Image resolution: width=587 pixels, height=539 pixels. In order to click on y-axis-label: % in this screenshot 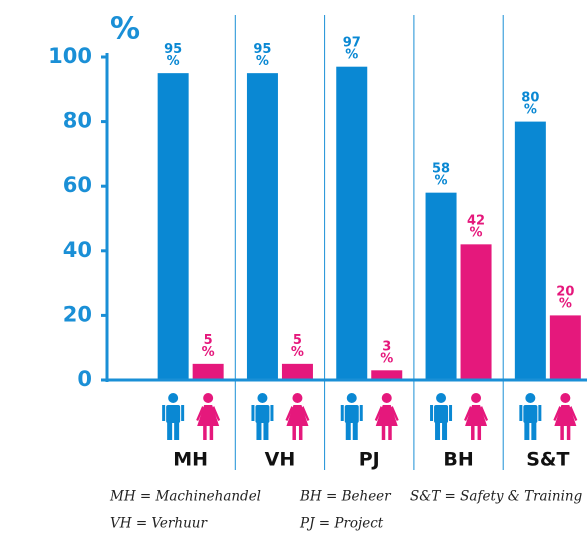, I will do `click(125, 29)`.